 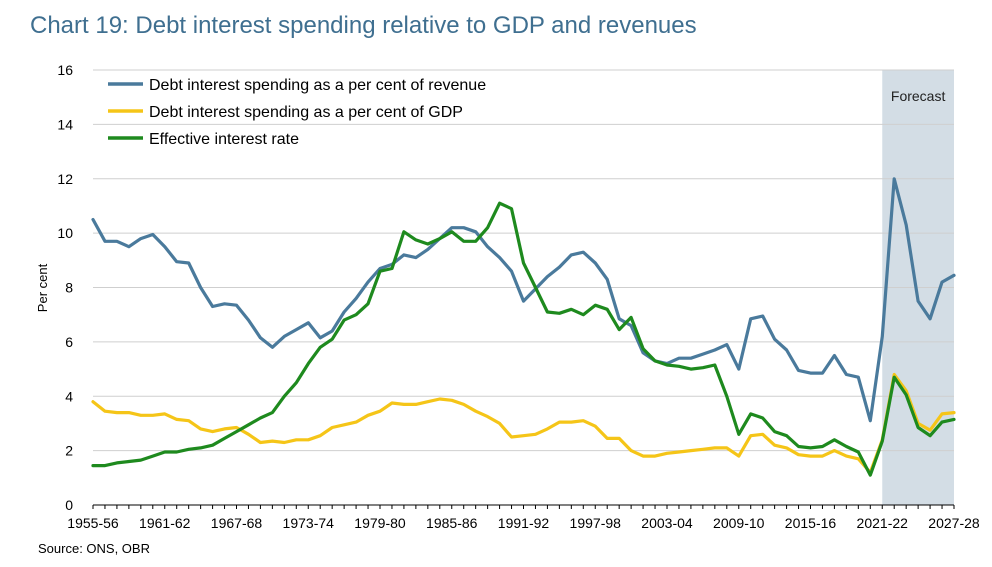 What do you see at coordinates (596, 523) in the screenshot?
I see `x-tick-label: 1997-98` at bounding box center [596, 523].